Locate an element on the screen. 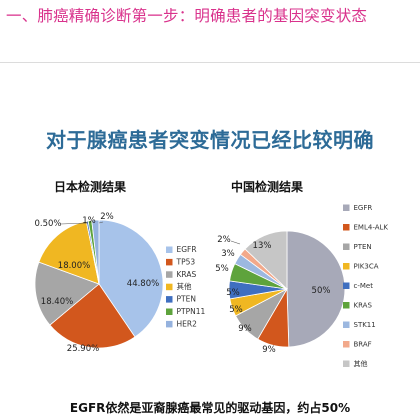  pie1-legend-swatch-kras is located at coordinates (346, 305).